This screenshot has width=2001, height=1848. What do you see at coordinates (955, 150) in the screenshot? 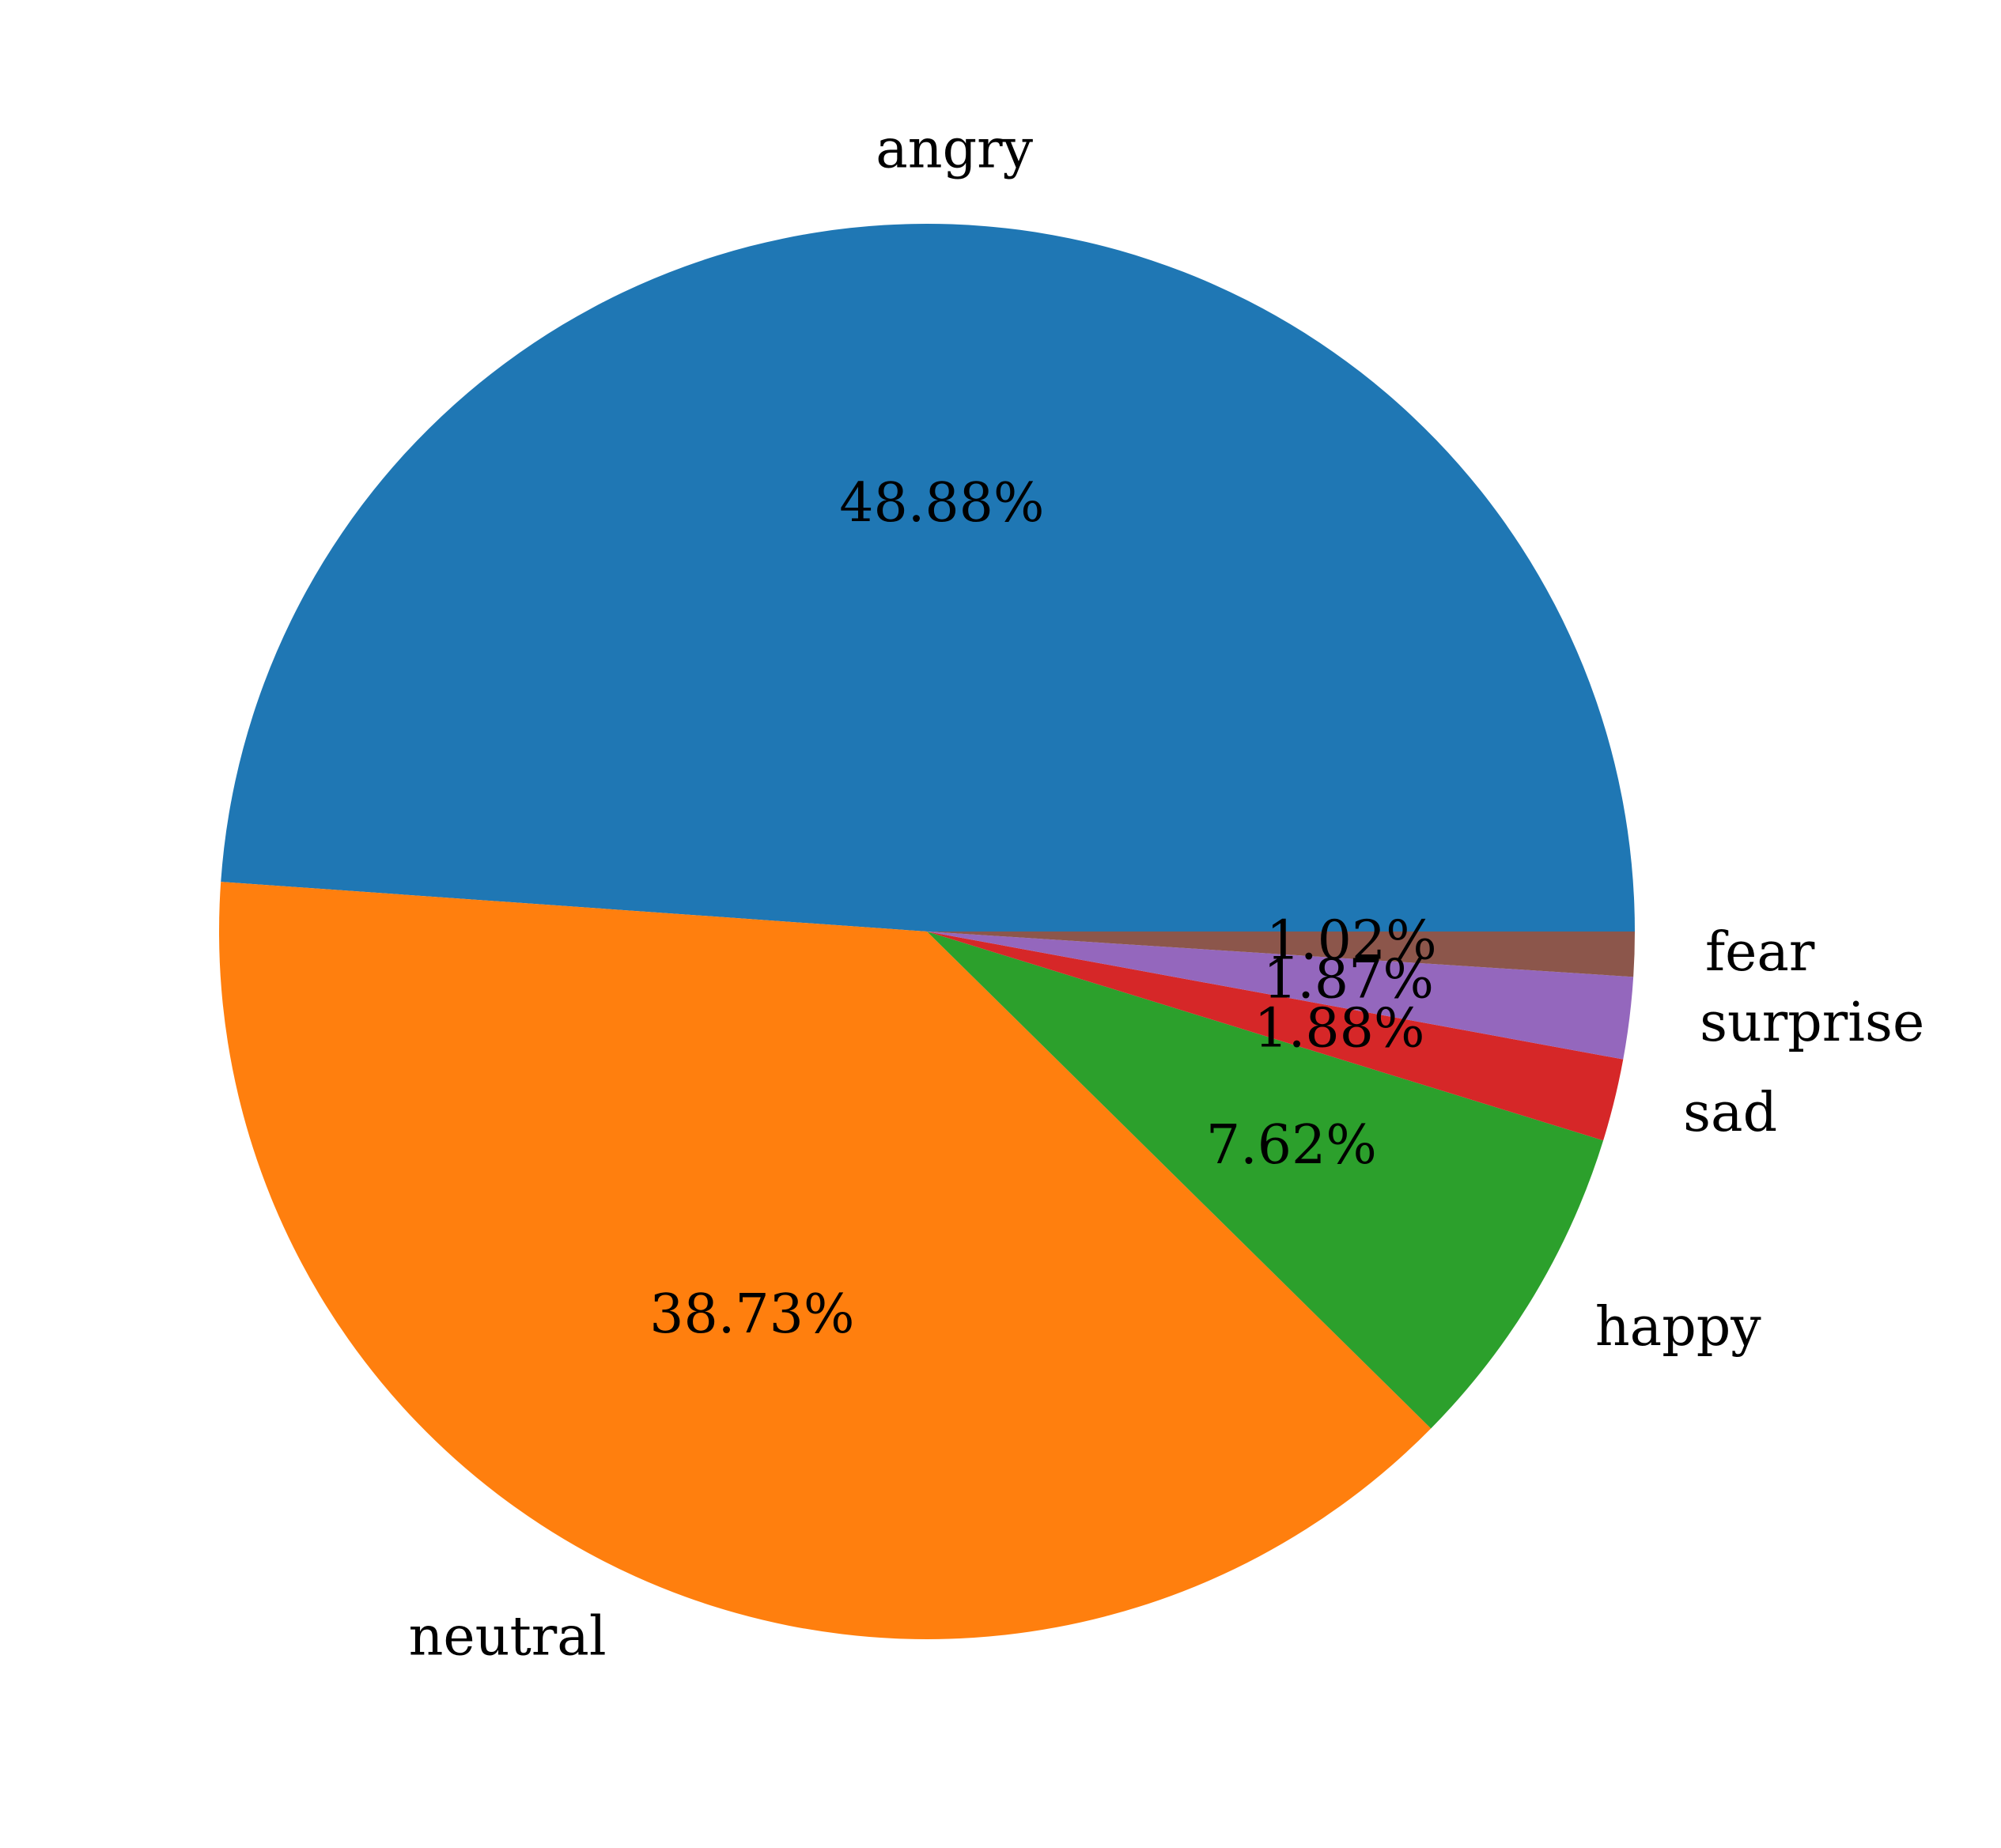
I see `category-label-angry: angry` at bounding box center [955, 150].